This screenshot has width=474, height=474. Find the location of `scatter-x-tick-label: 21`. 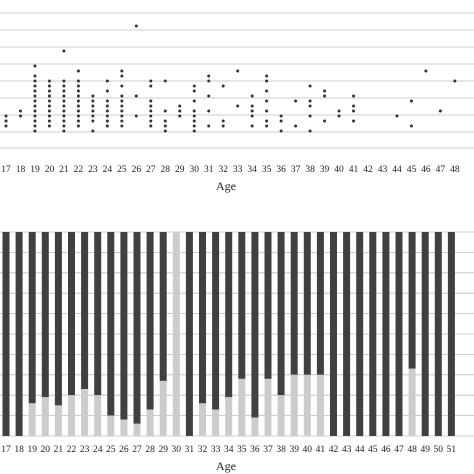

scatter-x-tick-label: 21 is located at coordinates (64, 170).